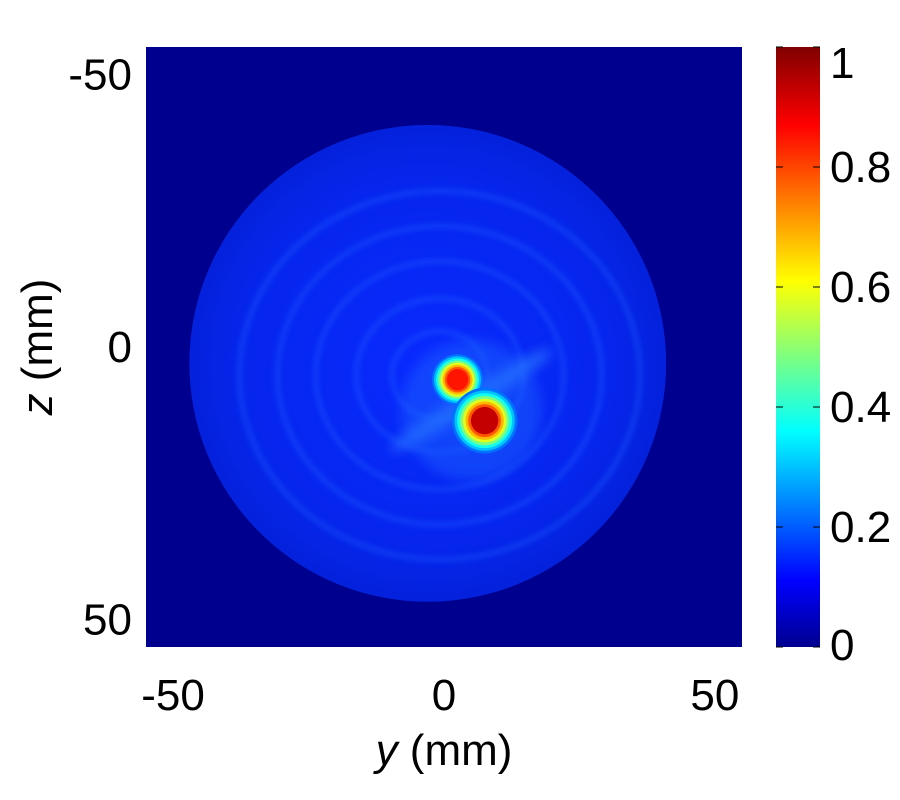 The width and height of the screenshot is (900, 800). Describe the element at coordinates (37, 404) in the screenshot. I see `y-axis-label-var: z` at that location.